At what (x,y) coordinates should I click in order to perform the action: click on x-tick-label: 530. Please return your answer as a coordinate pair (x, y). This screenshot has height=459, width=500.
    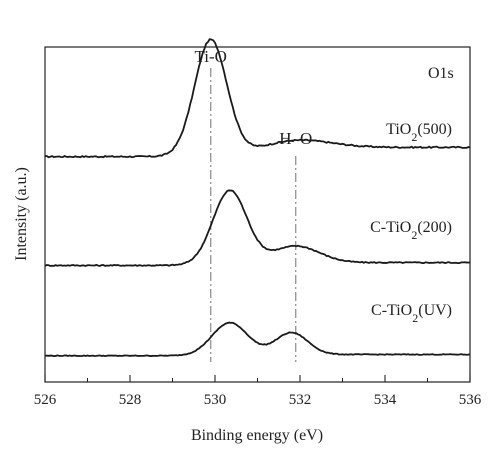
    Looking at the image, I should click on (215, 400).